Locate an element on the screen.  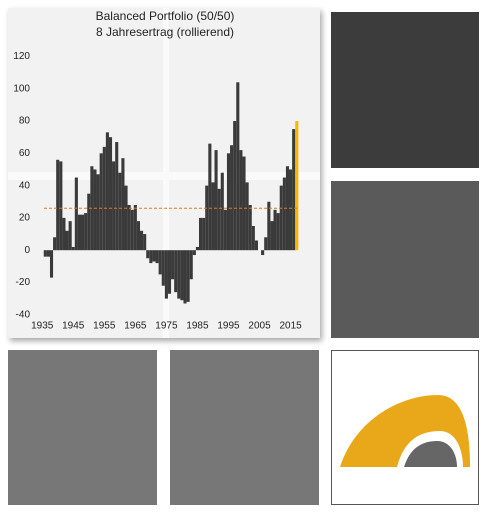
y-tick-label: -40 is located at coordinates (23, 314).